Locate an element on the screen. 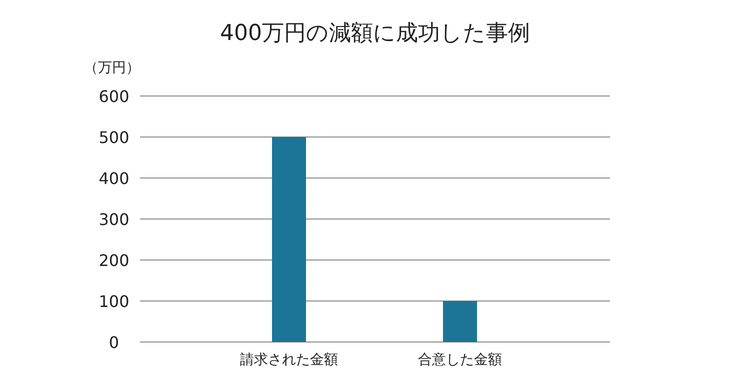 This screenshot has width=750, height=390. y-tick-label: 500 is located at coordinates (114, 137).